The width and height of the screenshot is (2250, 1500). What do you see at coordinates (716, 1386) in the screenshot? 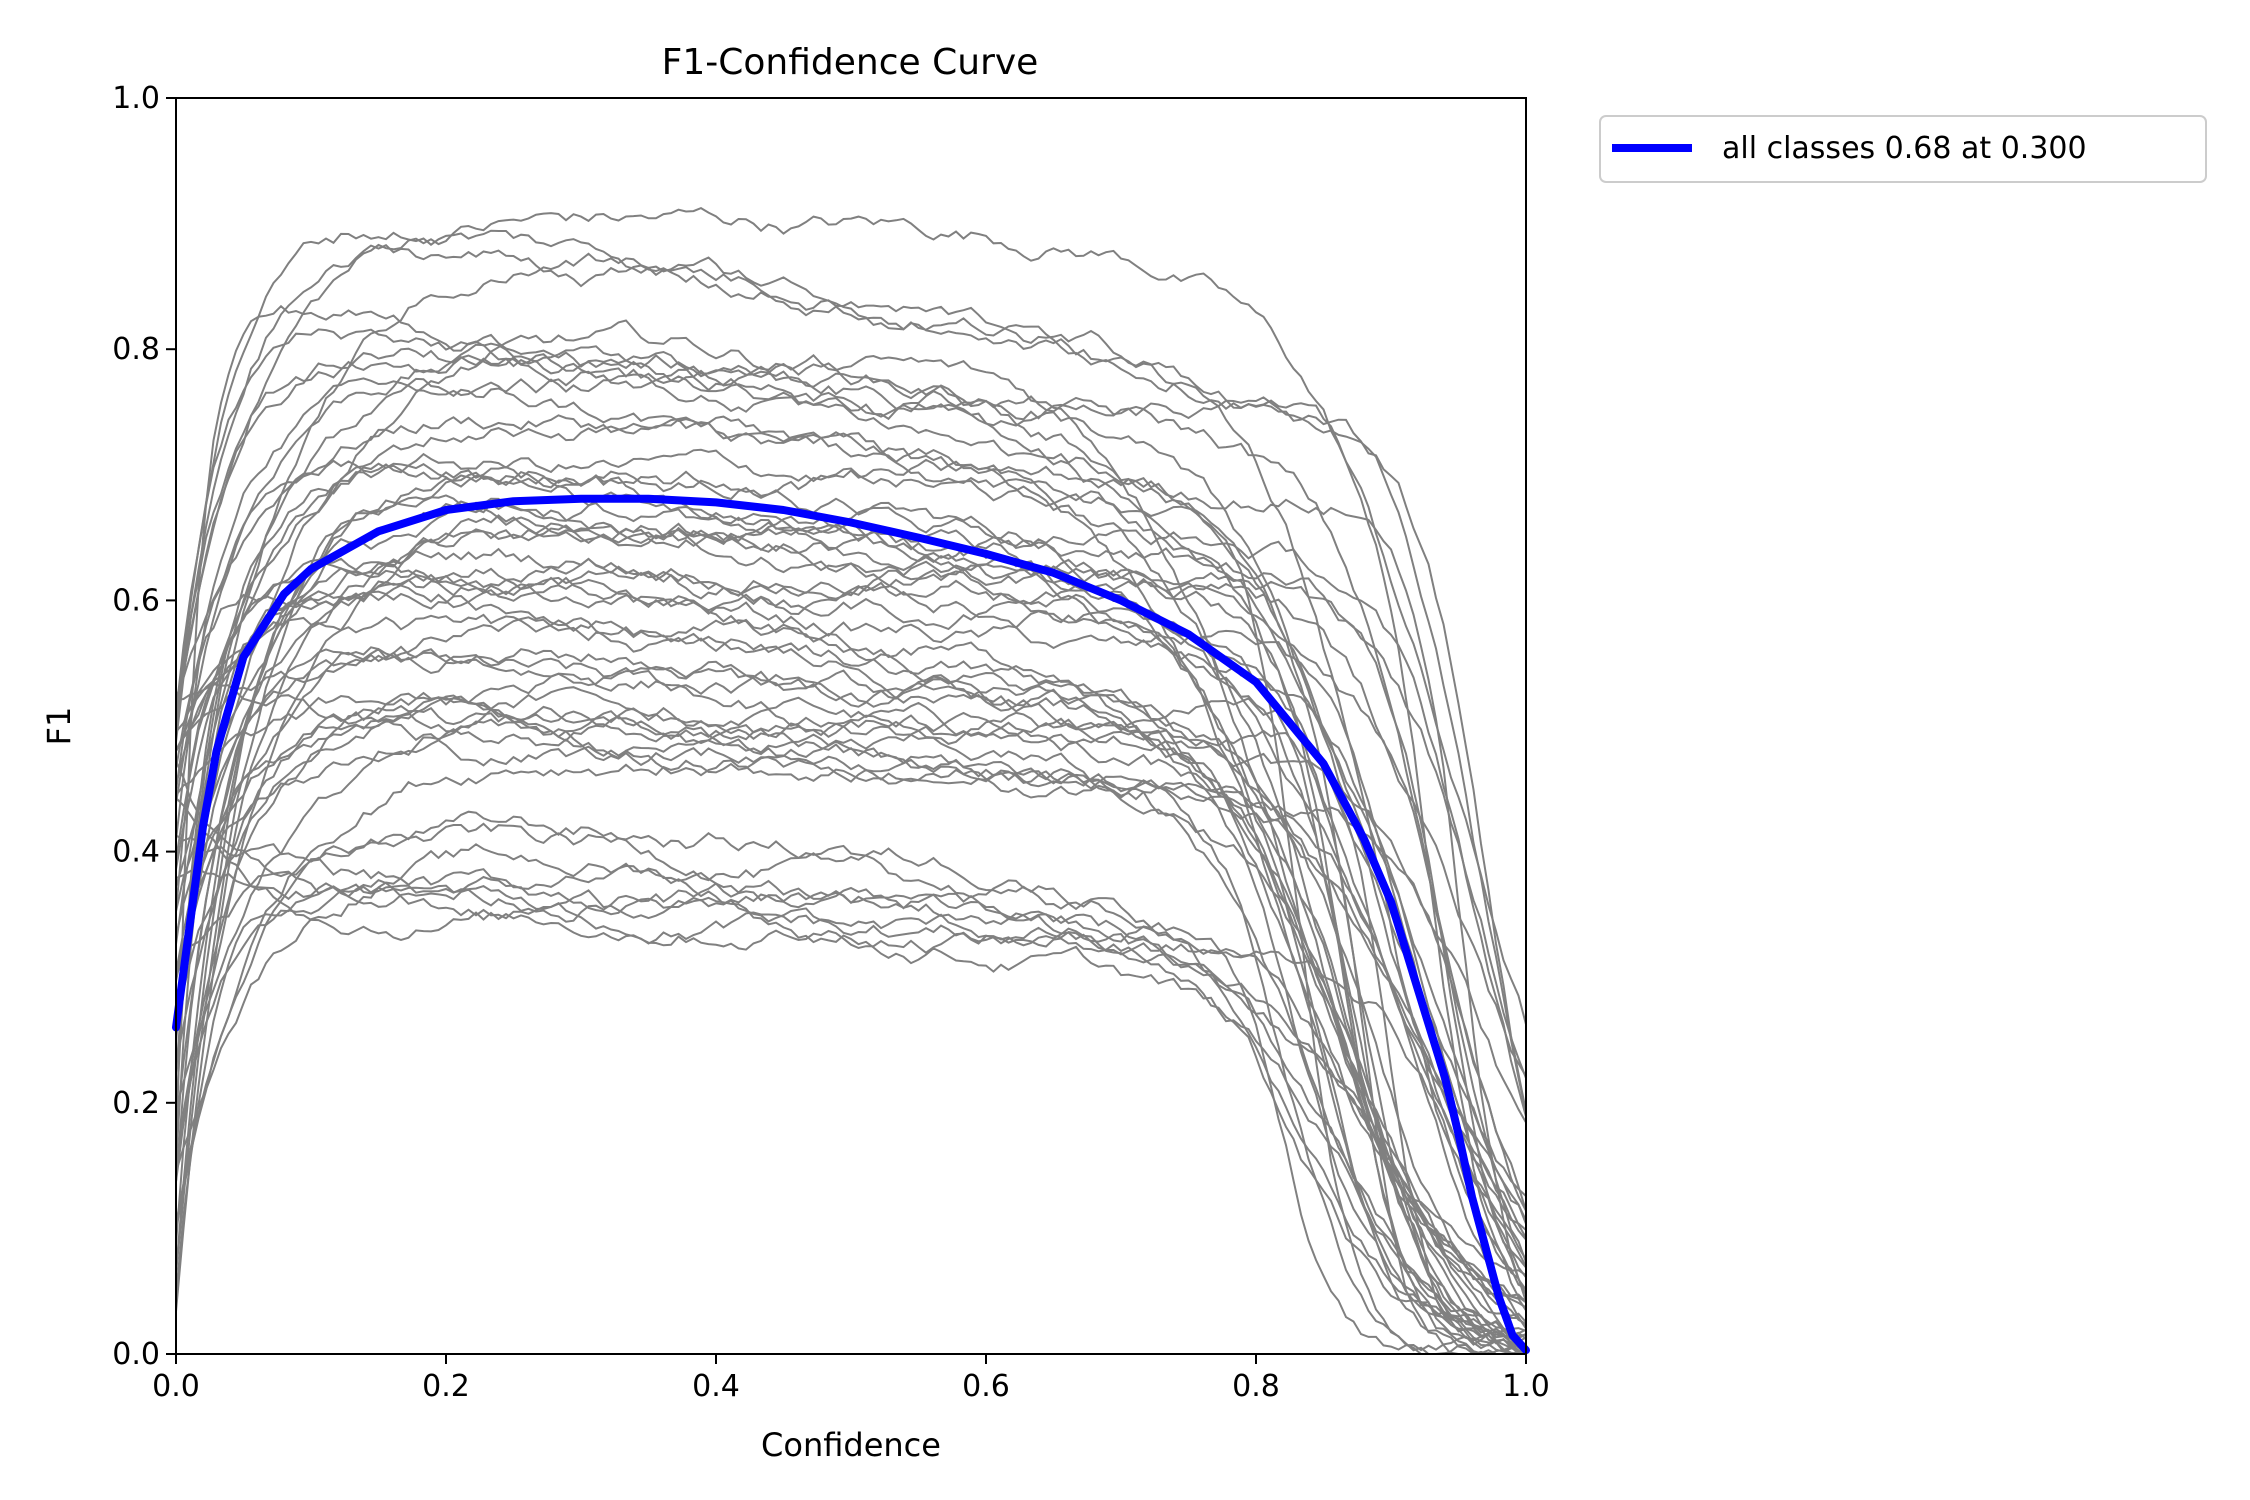
I see `x-tick-label: 0.4` at bounding box center [716, 1386].